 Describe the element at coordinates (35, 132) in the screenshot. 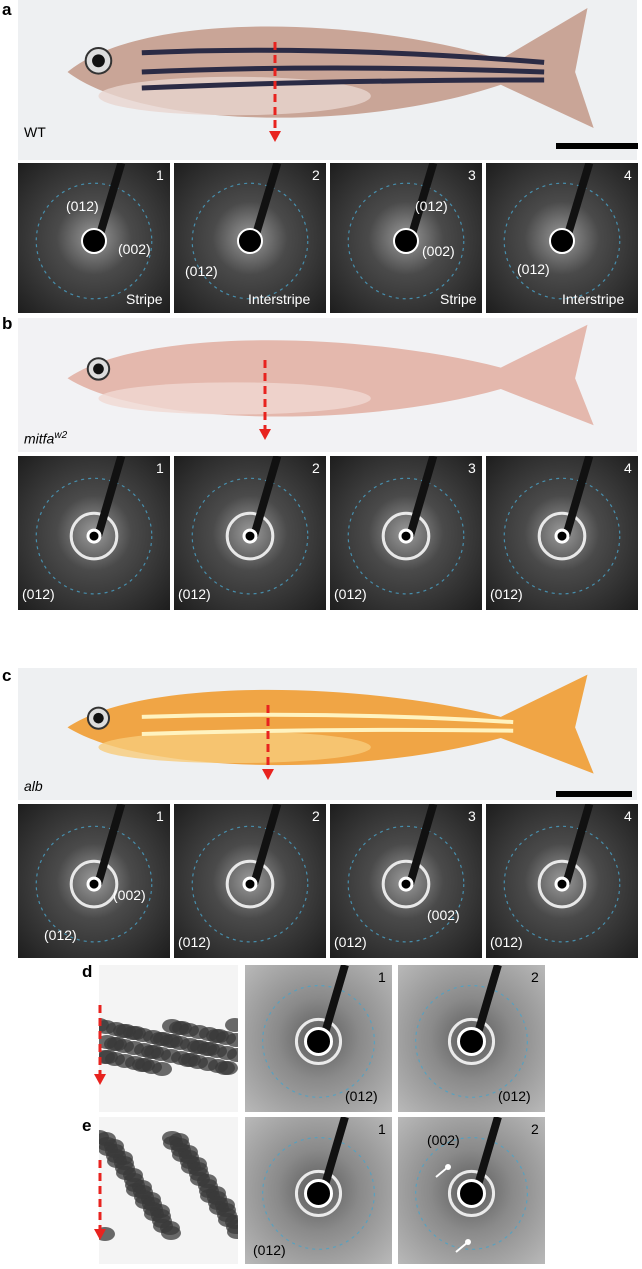

I see `photo-label: WT` at that location.